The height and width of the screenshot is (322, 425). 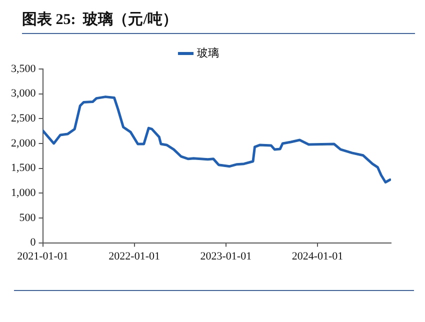 What do you see at coordinates (23, 193) in the screenshot?
I see `y-tick-label: 1,000` at bounding box center [23, 193].